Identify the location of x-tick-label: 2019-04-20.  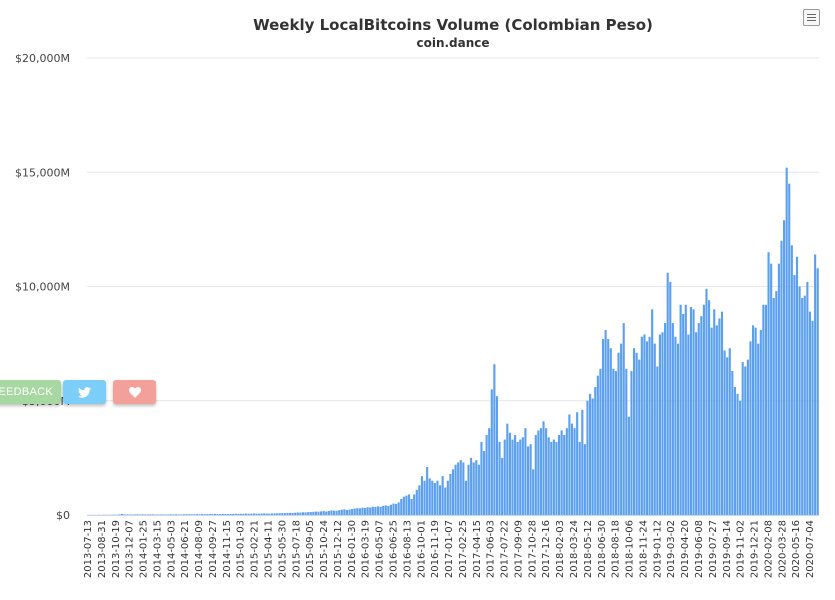
(685, 549).